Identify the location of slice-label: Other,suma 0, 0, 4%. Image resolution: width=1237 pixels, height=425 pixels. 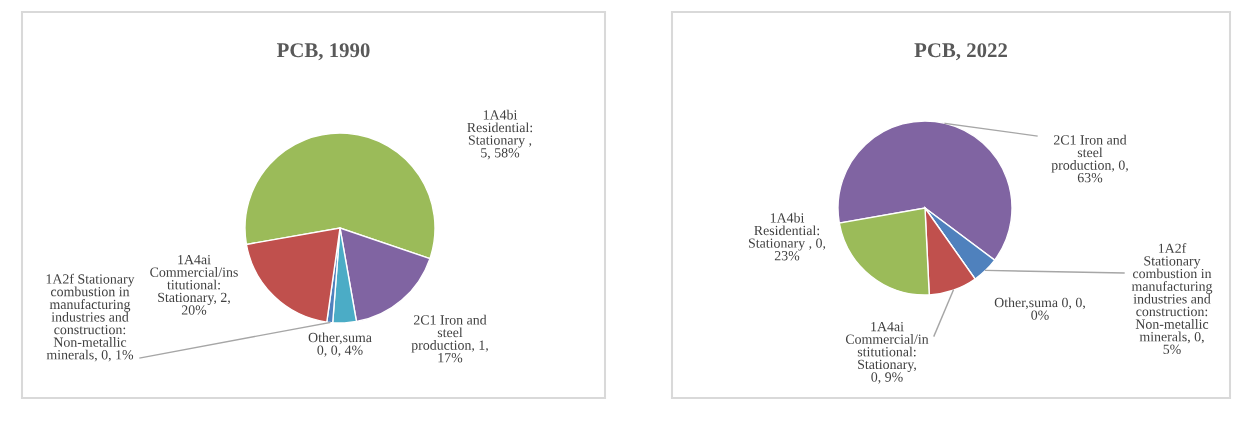
(340, 344).